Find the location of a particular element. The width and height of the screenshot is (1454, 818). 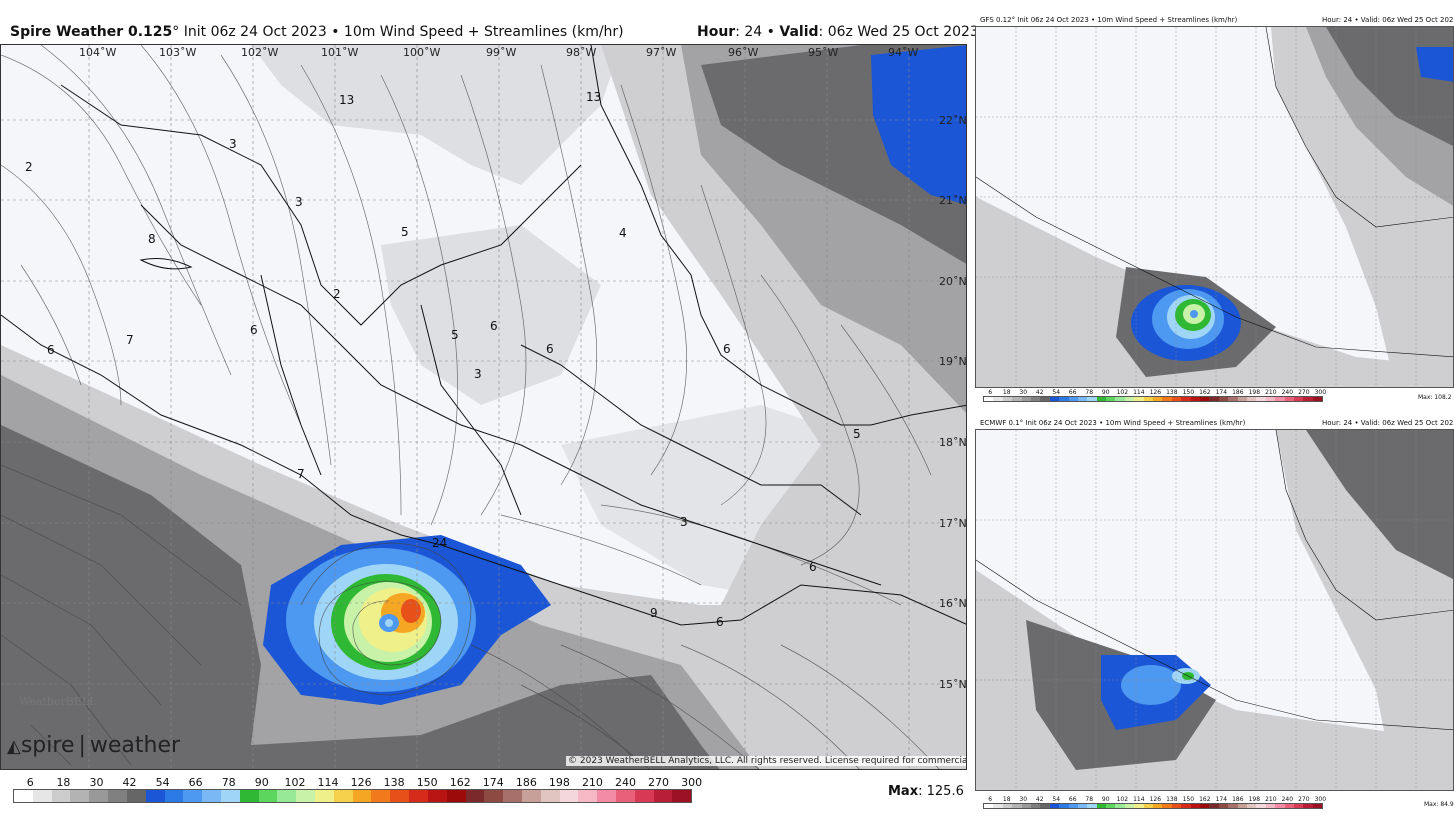

max-label: Max is located at coordinates (903, 791).